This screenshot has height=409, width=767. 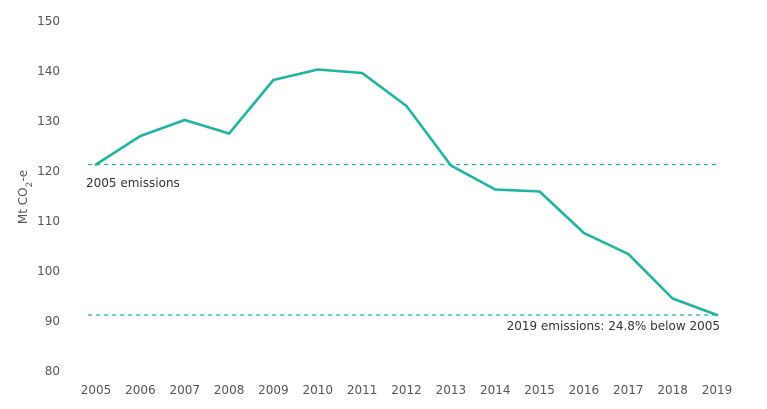 What do you see at coordinates (48, 221) in the screenshot?
I see `y-tick-label: 110` at bounding box center [48, 221].